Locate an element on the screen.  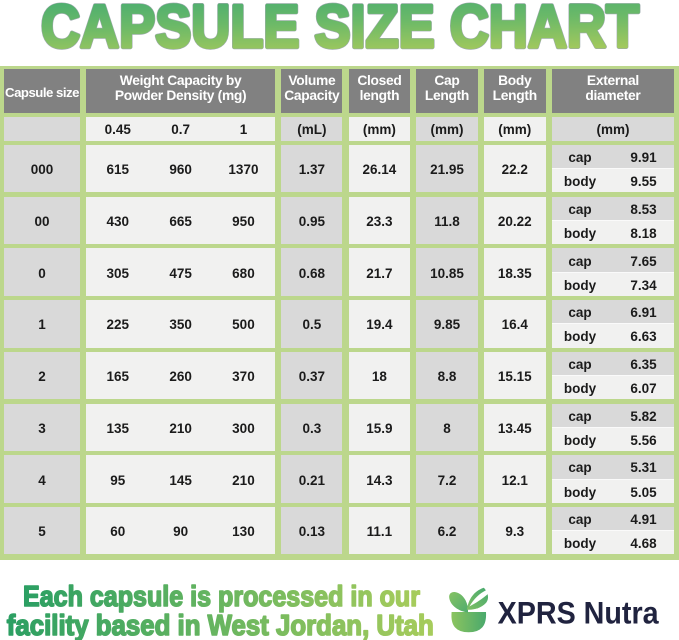
svg-text:facility based in West Jordan,: facility based in West Jordan, Utah is located at coordinates (220, 625).